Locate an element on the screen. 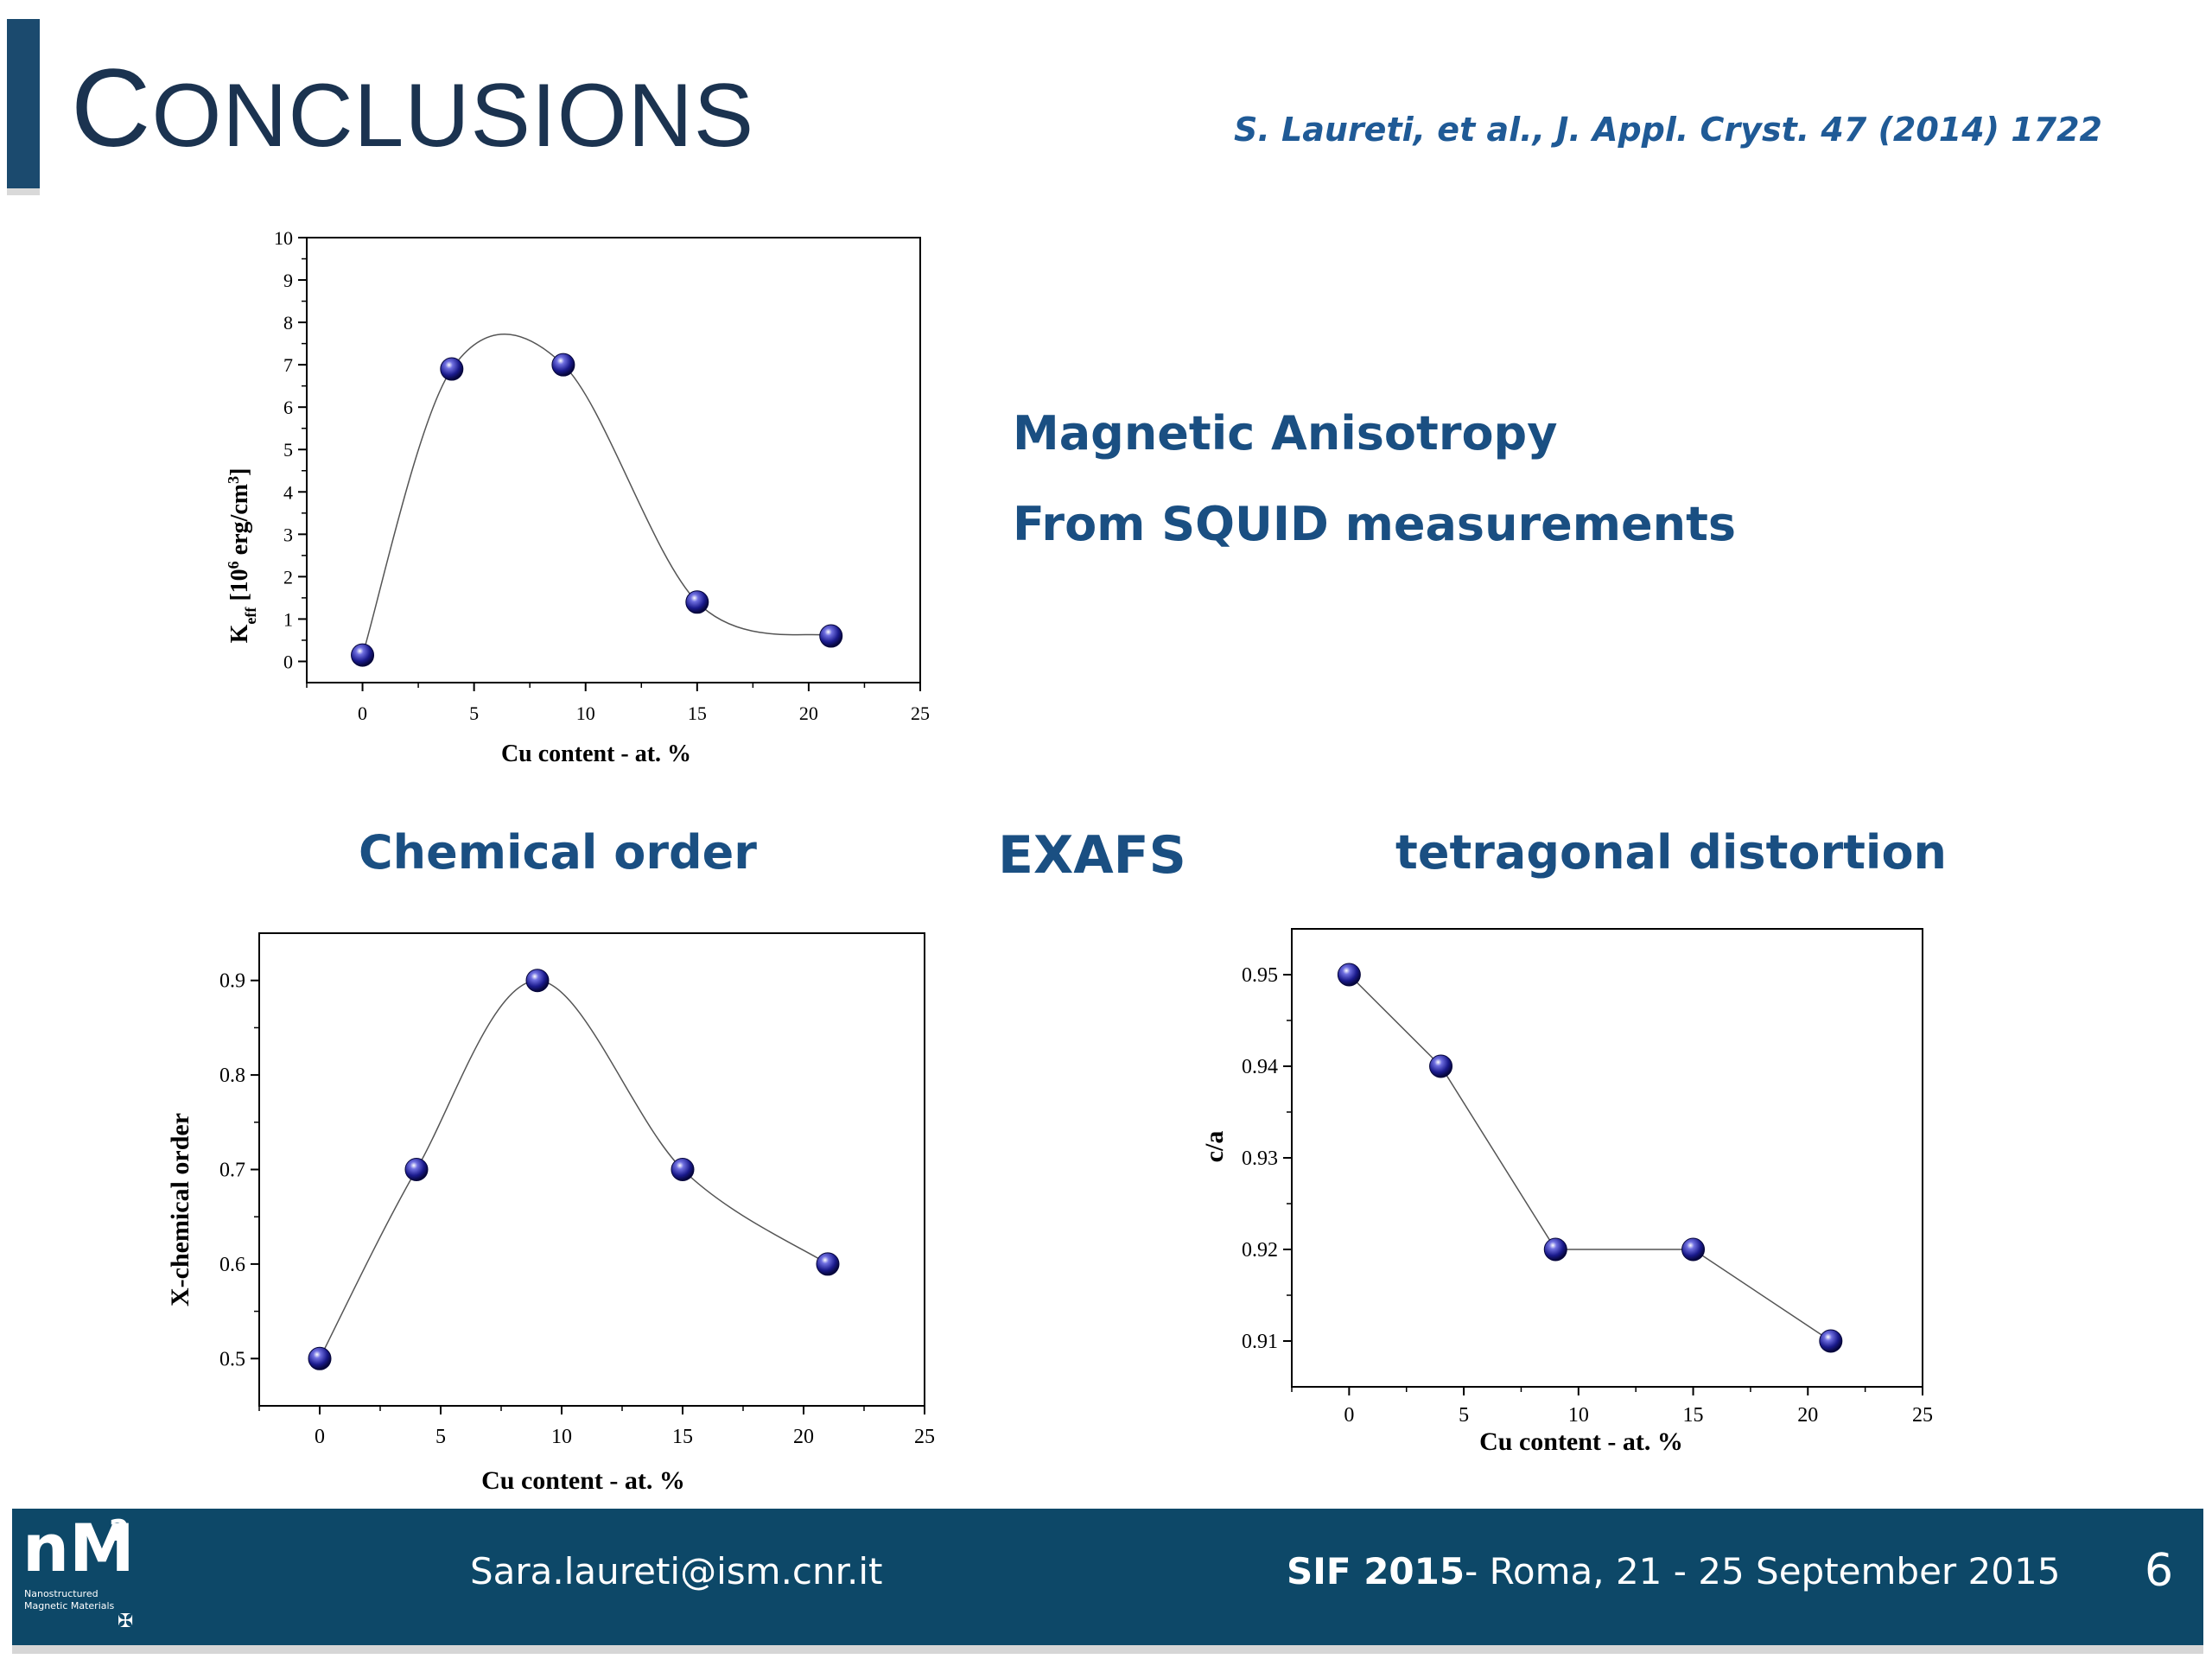 Image resolution: width=2212 pixels, height=1659 pixels. note-exafs: EXAFS is located at coordinates (1092, 855).